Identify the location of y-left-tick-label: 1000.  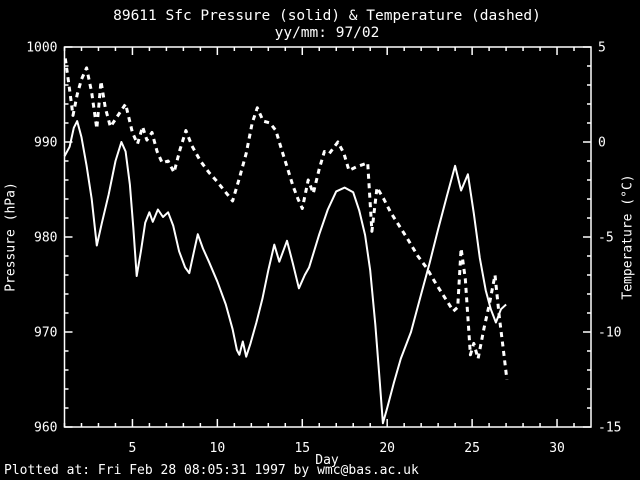
(41, 48).